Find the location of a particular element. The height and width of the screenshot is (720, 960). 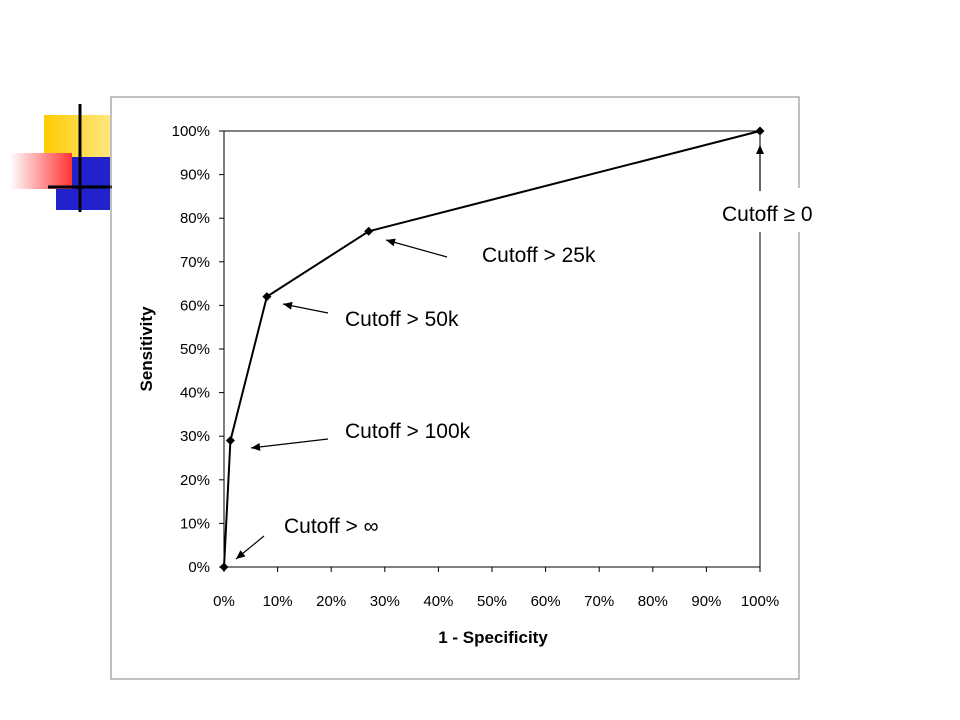

y-tick-label: 30% is located at coordinates (195, 436).